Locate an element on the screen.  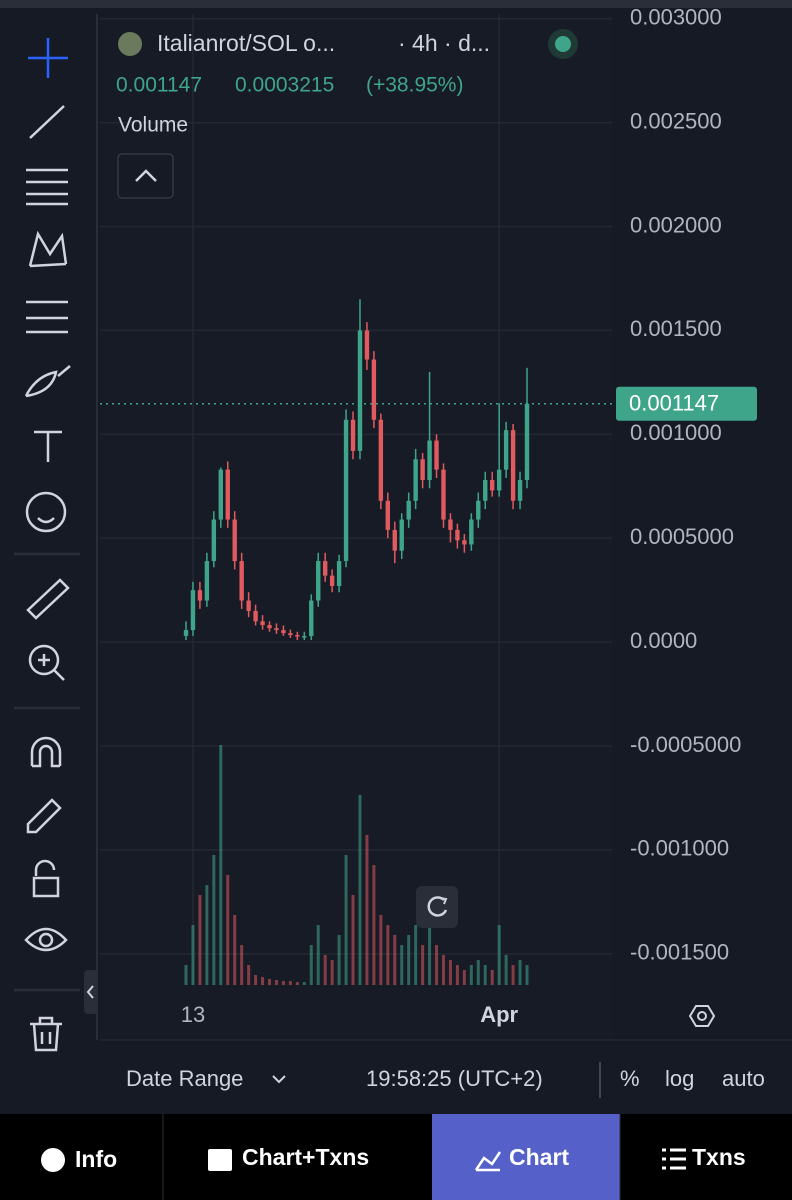
projection-tool is located at coordinates (47, 317).